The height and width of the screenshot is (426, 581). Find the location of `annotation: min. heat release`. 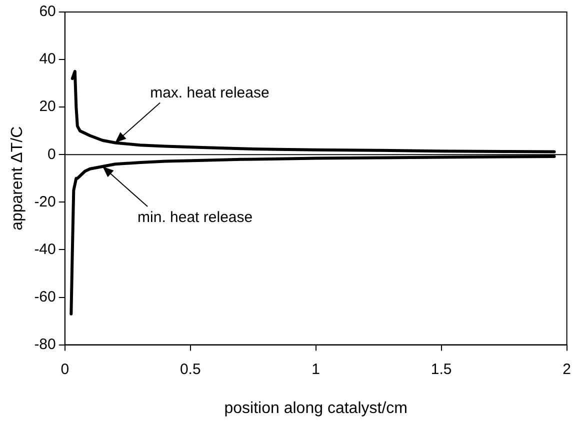

annotation: min. heat release is located at coordinates (195, 217).